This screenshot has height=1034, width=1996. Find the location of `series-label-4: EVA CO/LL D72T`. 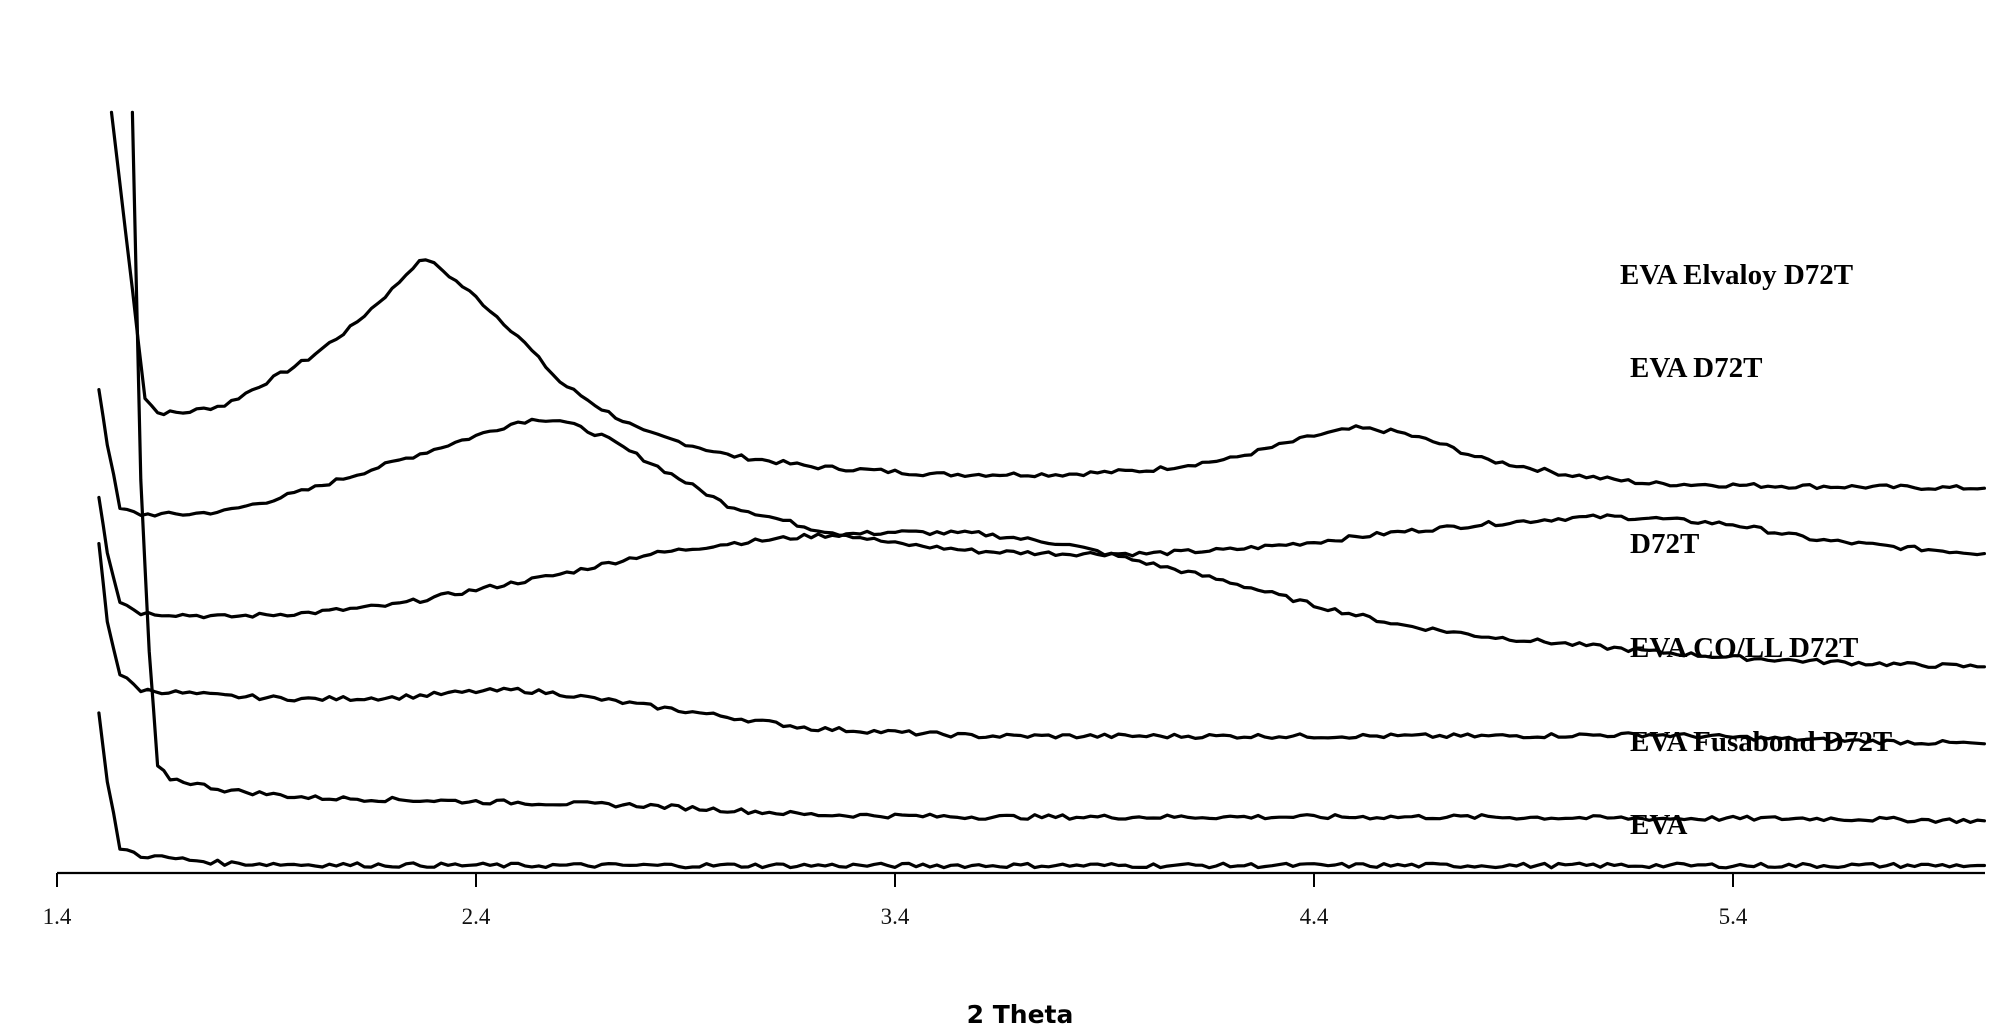

series-label-4: EVA CO/LL D72T is located at coordinates (1744, 648).